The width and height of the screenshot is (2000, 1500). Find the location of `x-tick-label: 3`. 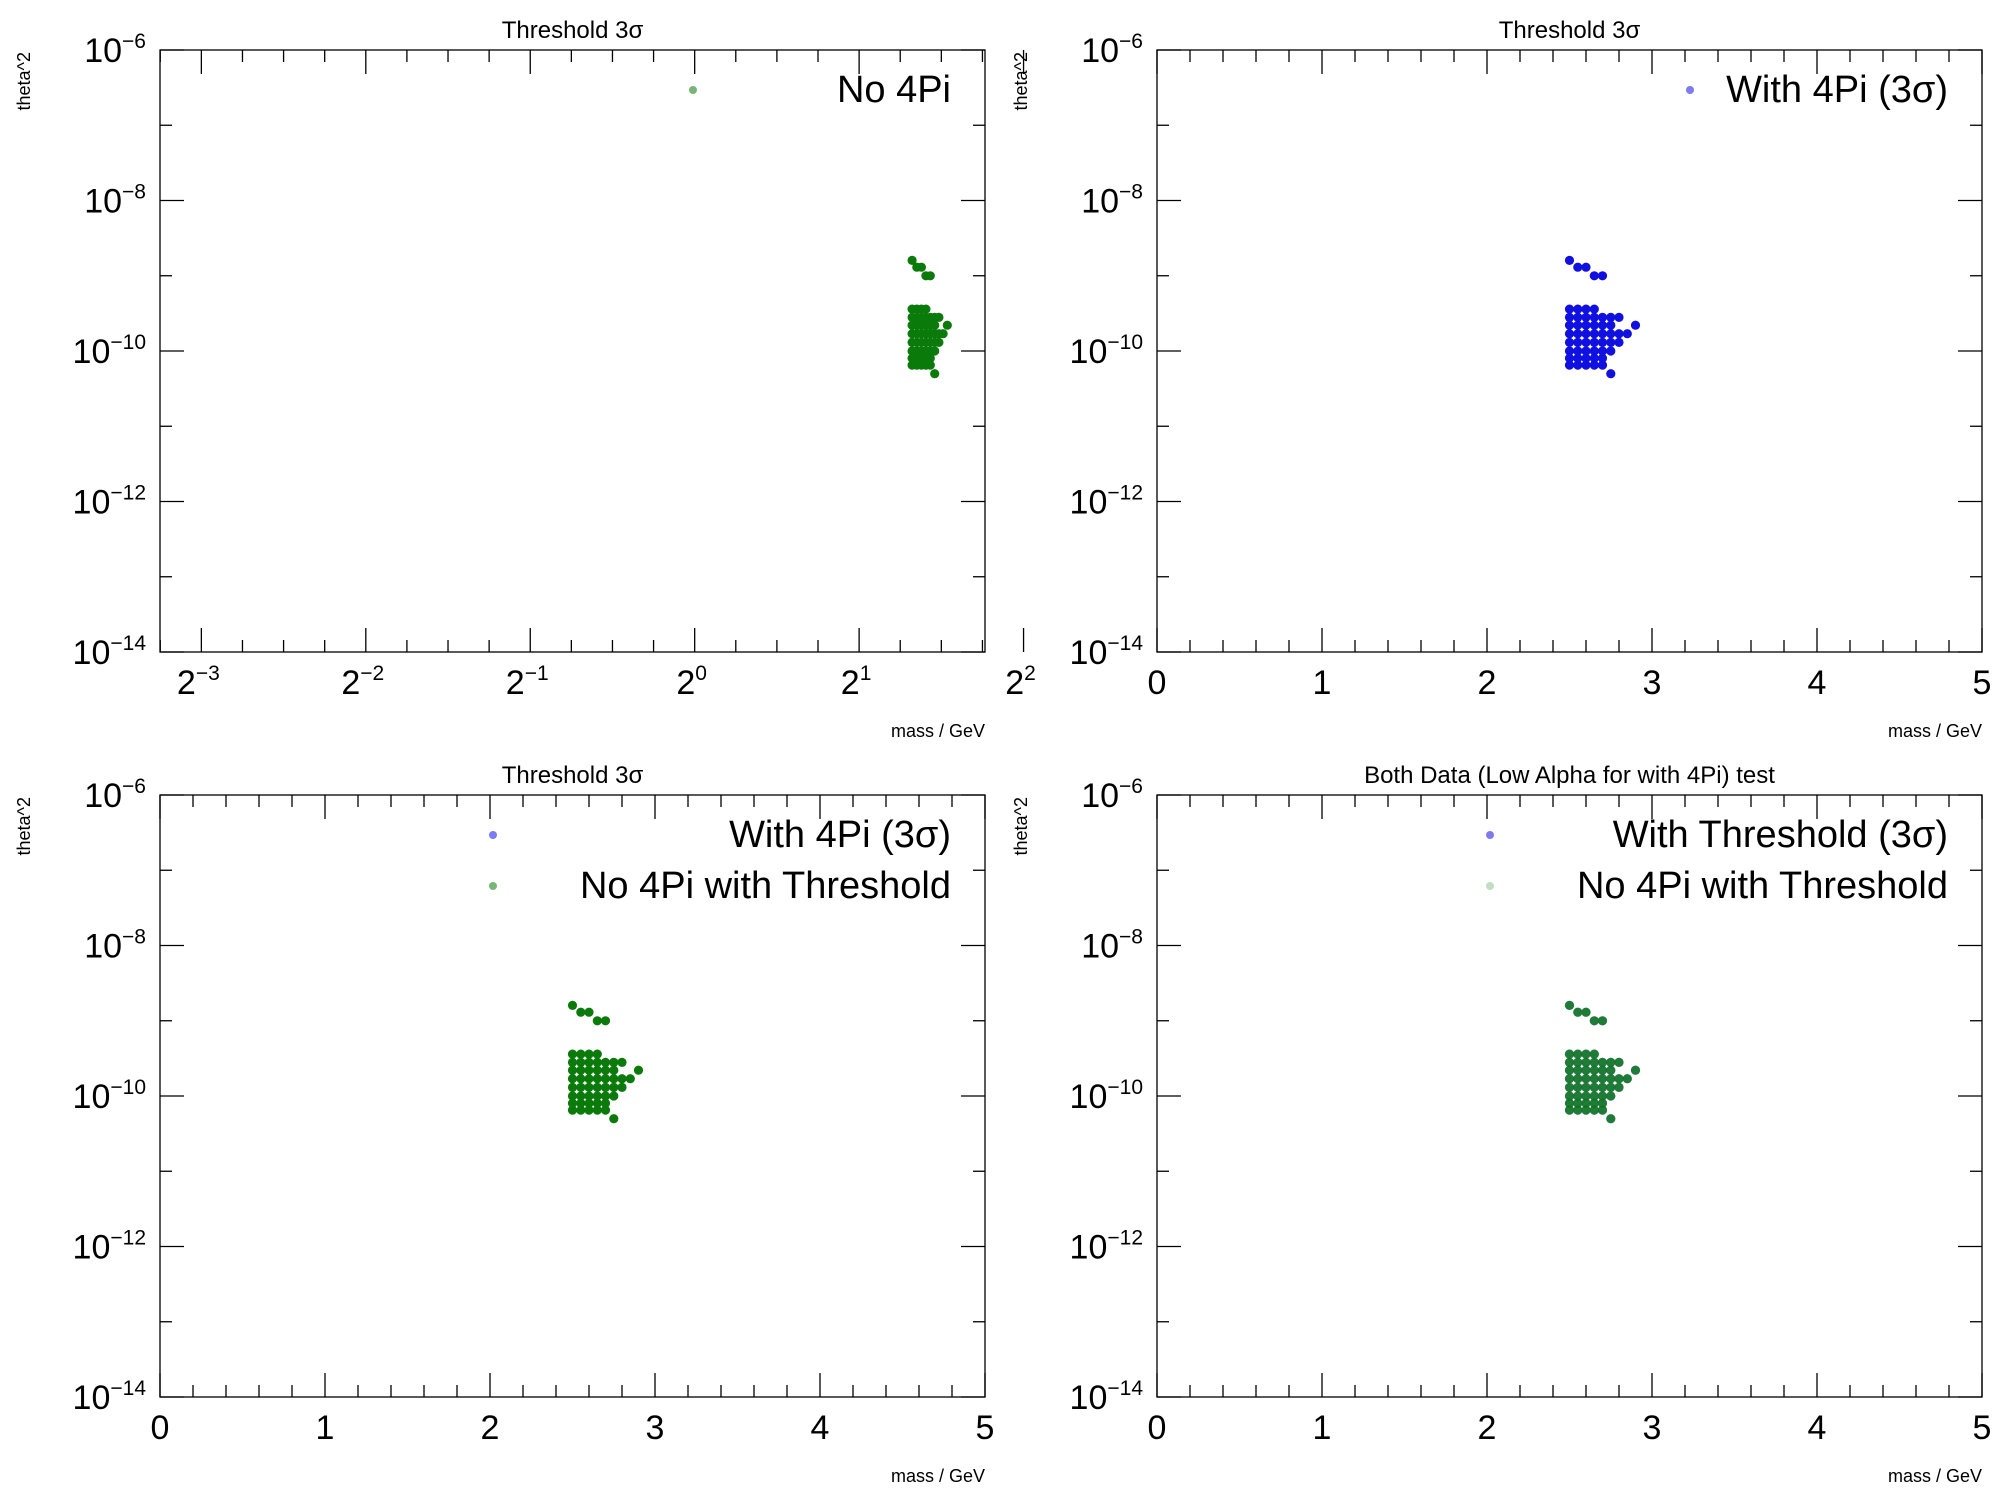

x-tick-label: 3 is located at coordinates (1652, 1428).